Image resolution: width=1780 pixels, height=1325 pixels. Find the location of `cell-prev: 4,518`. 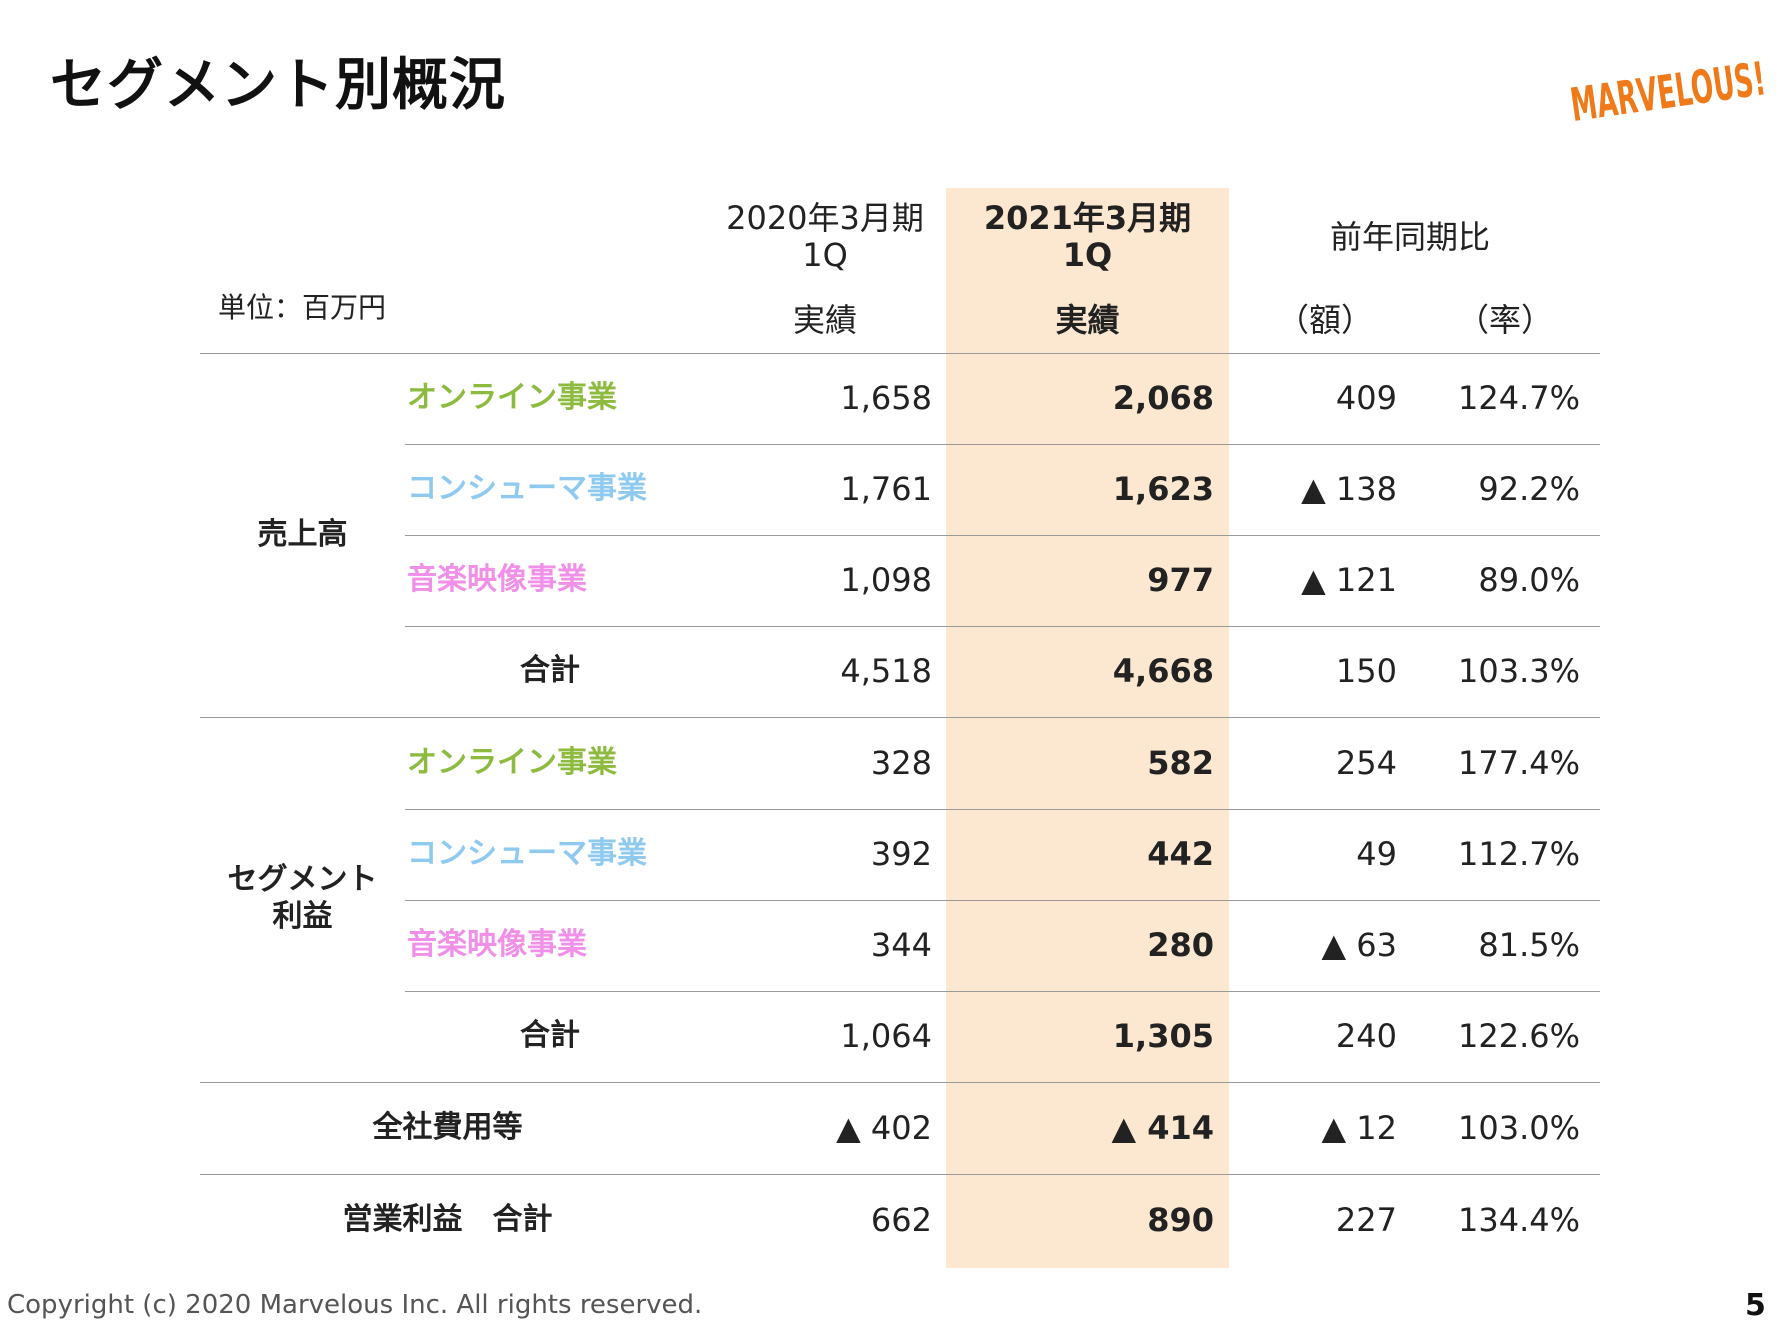

cell-prev: 4,518 is located at coordinates (886, 671).